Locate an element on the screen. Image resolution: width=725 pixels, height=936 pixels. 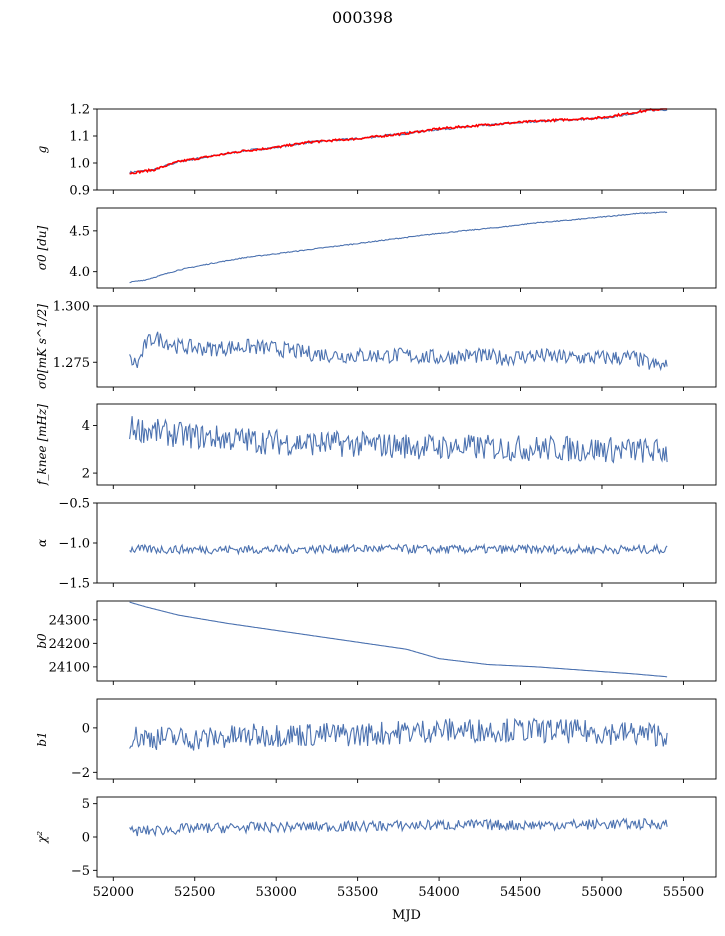
y-axis-label: f_knee [mHz] is located at coordinates (42, 445).